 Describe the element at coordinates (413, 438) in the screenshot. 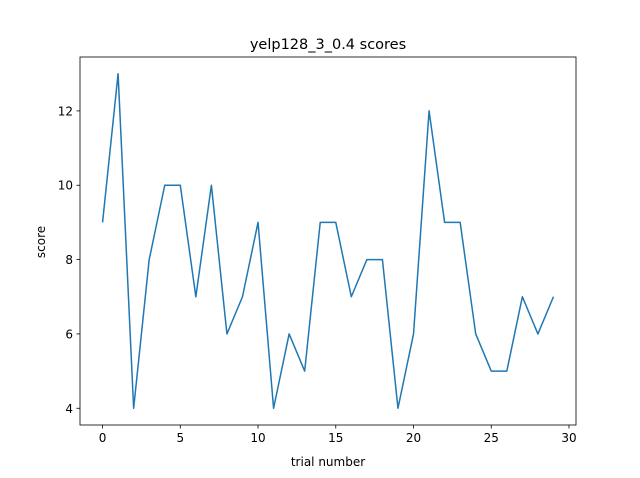

I see `x-tick-label-20: 20` at that location.